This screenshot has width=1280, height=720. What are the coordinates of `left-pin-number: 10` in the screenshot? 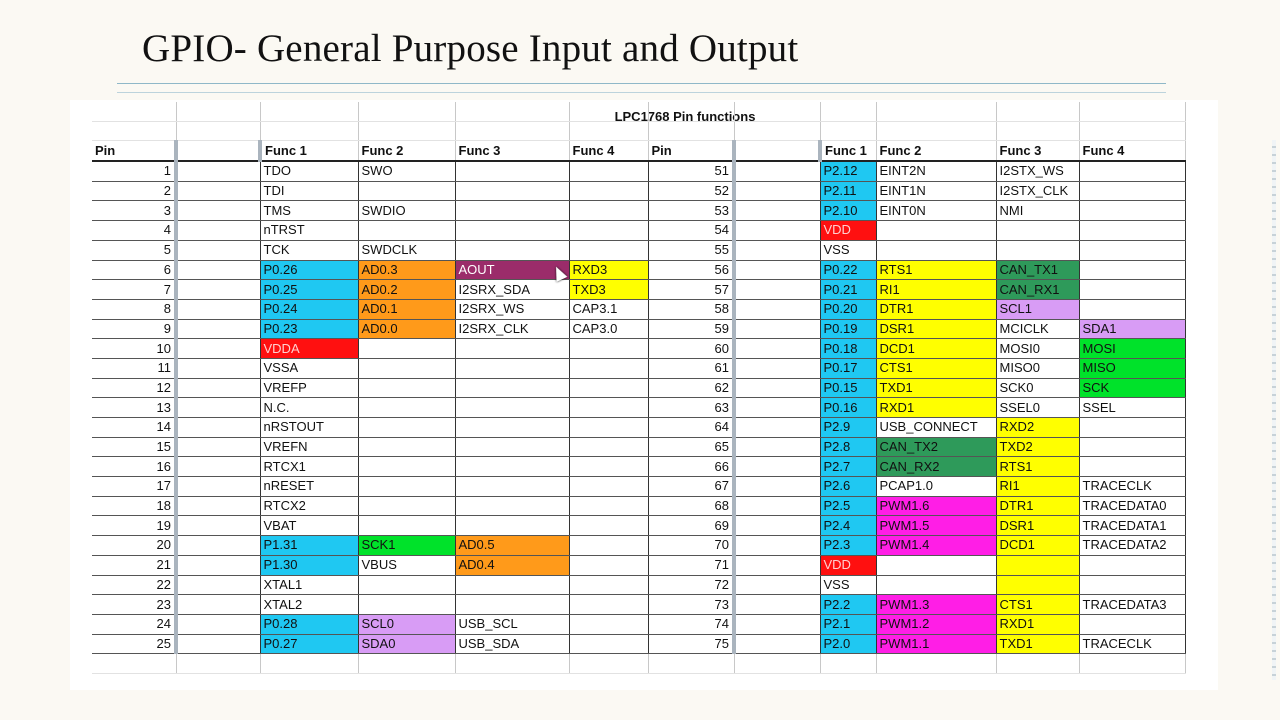 It's located at (134, 348).